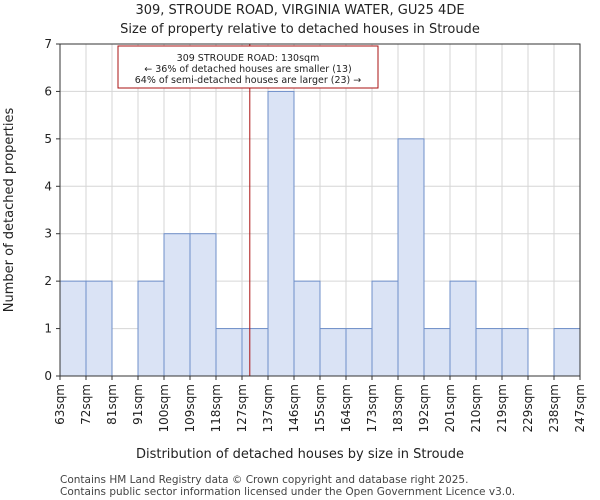 Image resolution: width=600 pixels, height=500 pixels. I want to click on y-tick-label: 5, so click(48, 139).